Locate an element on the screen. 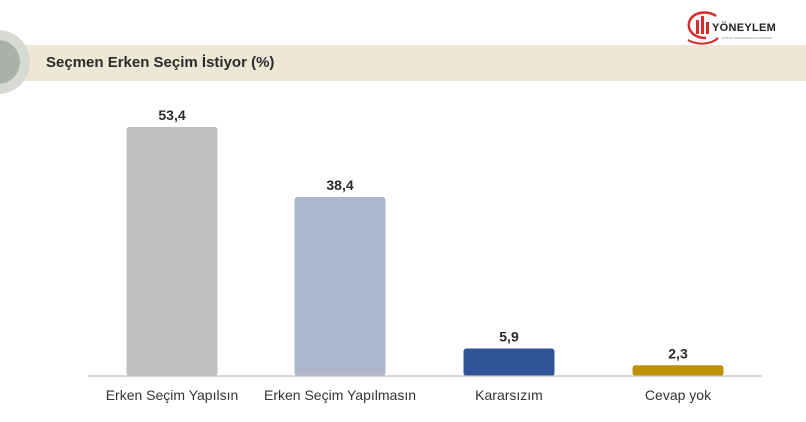 The image size is (806, 422). value-label-1: 38,4 is located at coordinates (339, 185).